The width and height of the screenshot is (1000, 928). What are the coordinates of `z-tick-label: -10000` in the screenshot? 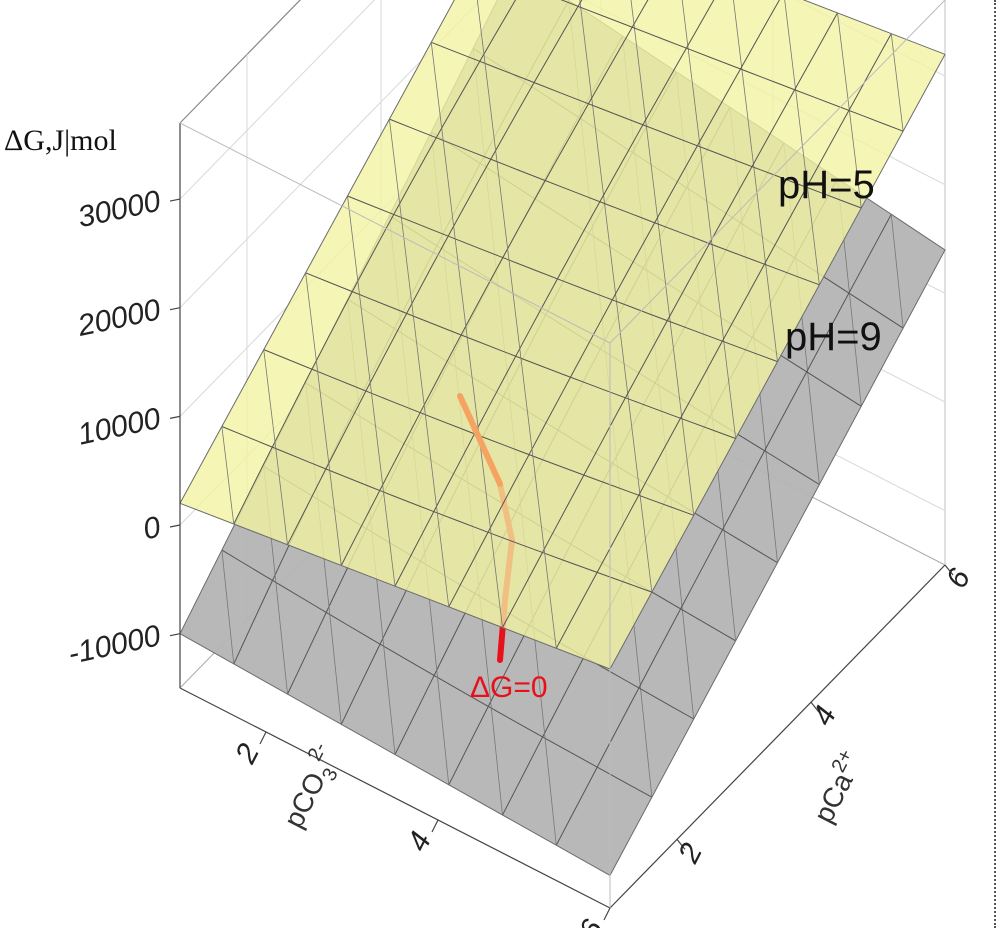 It's located at (114, 645).